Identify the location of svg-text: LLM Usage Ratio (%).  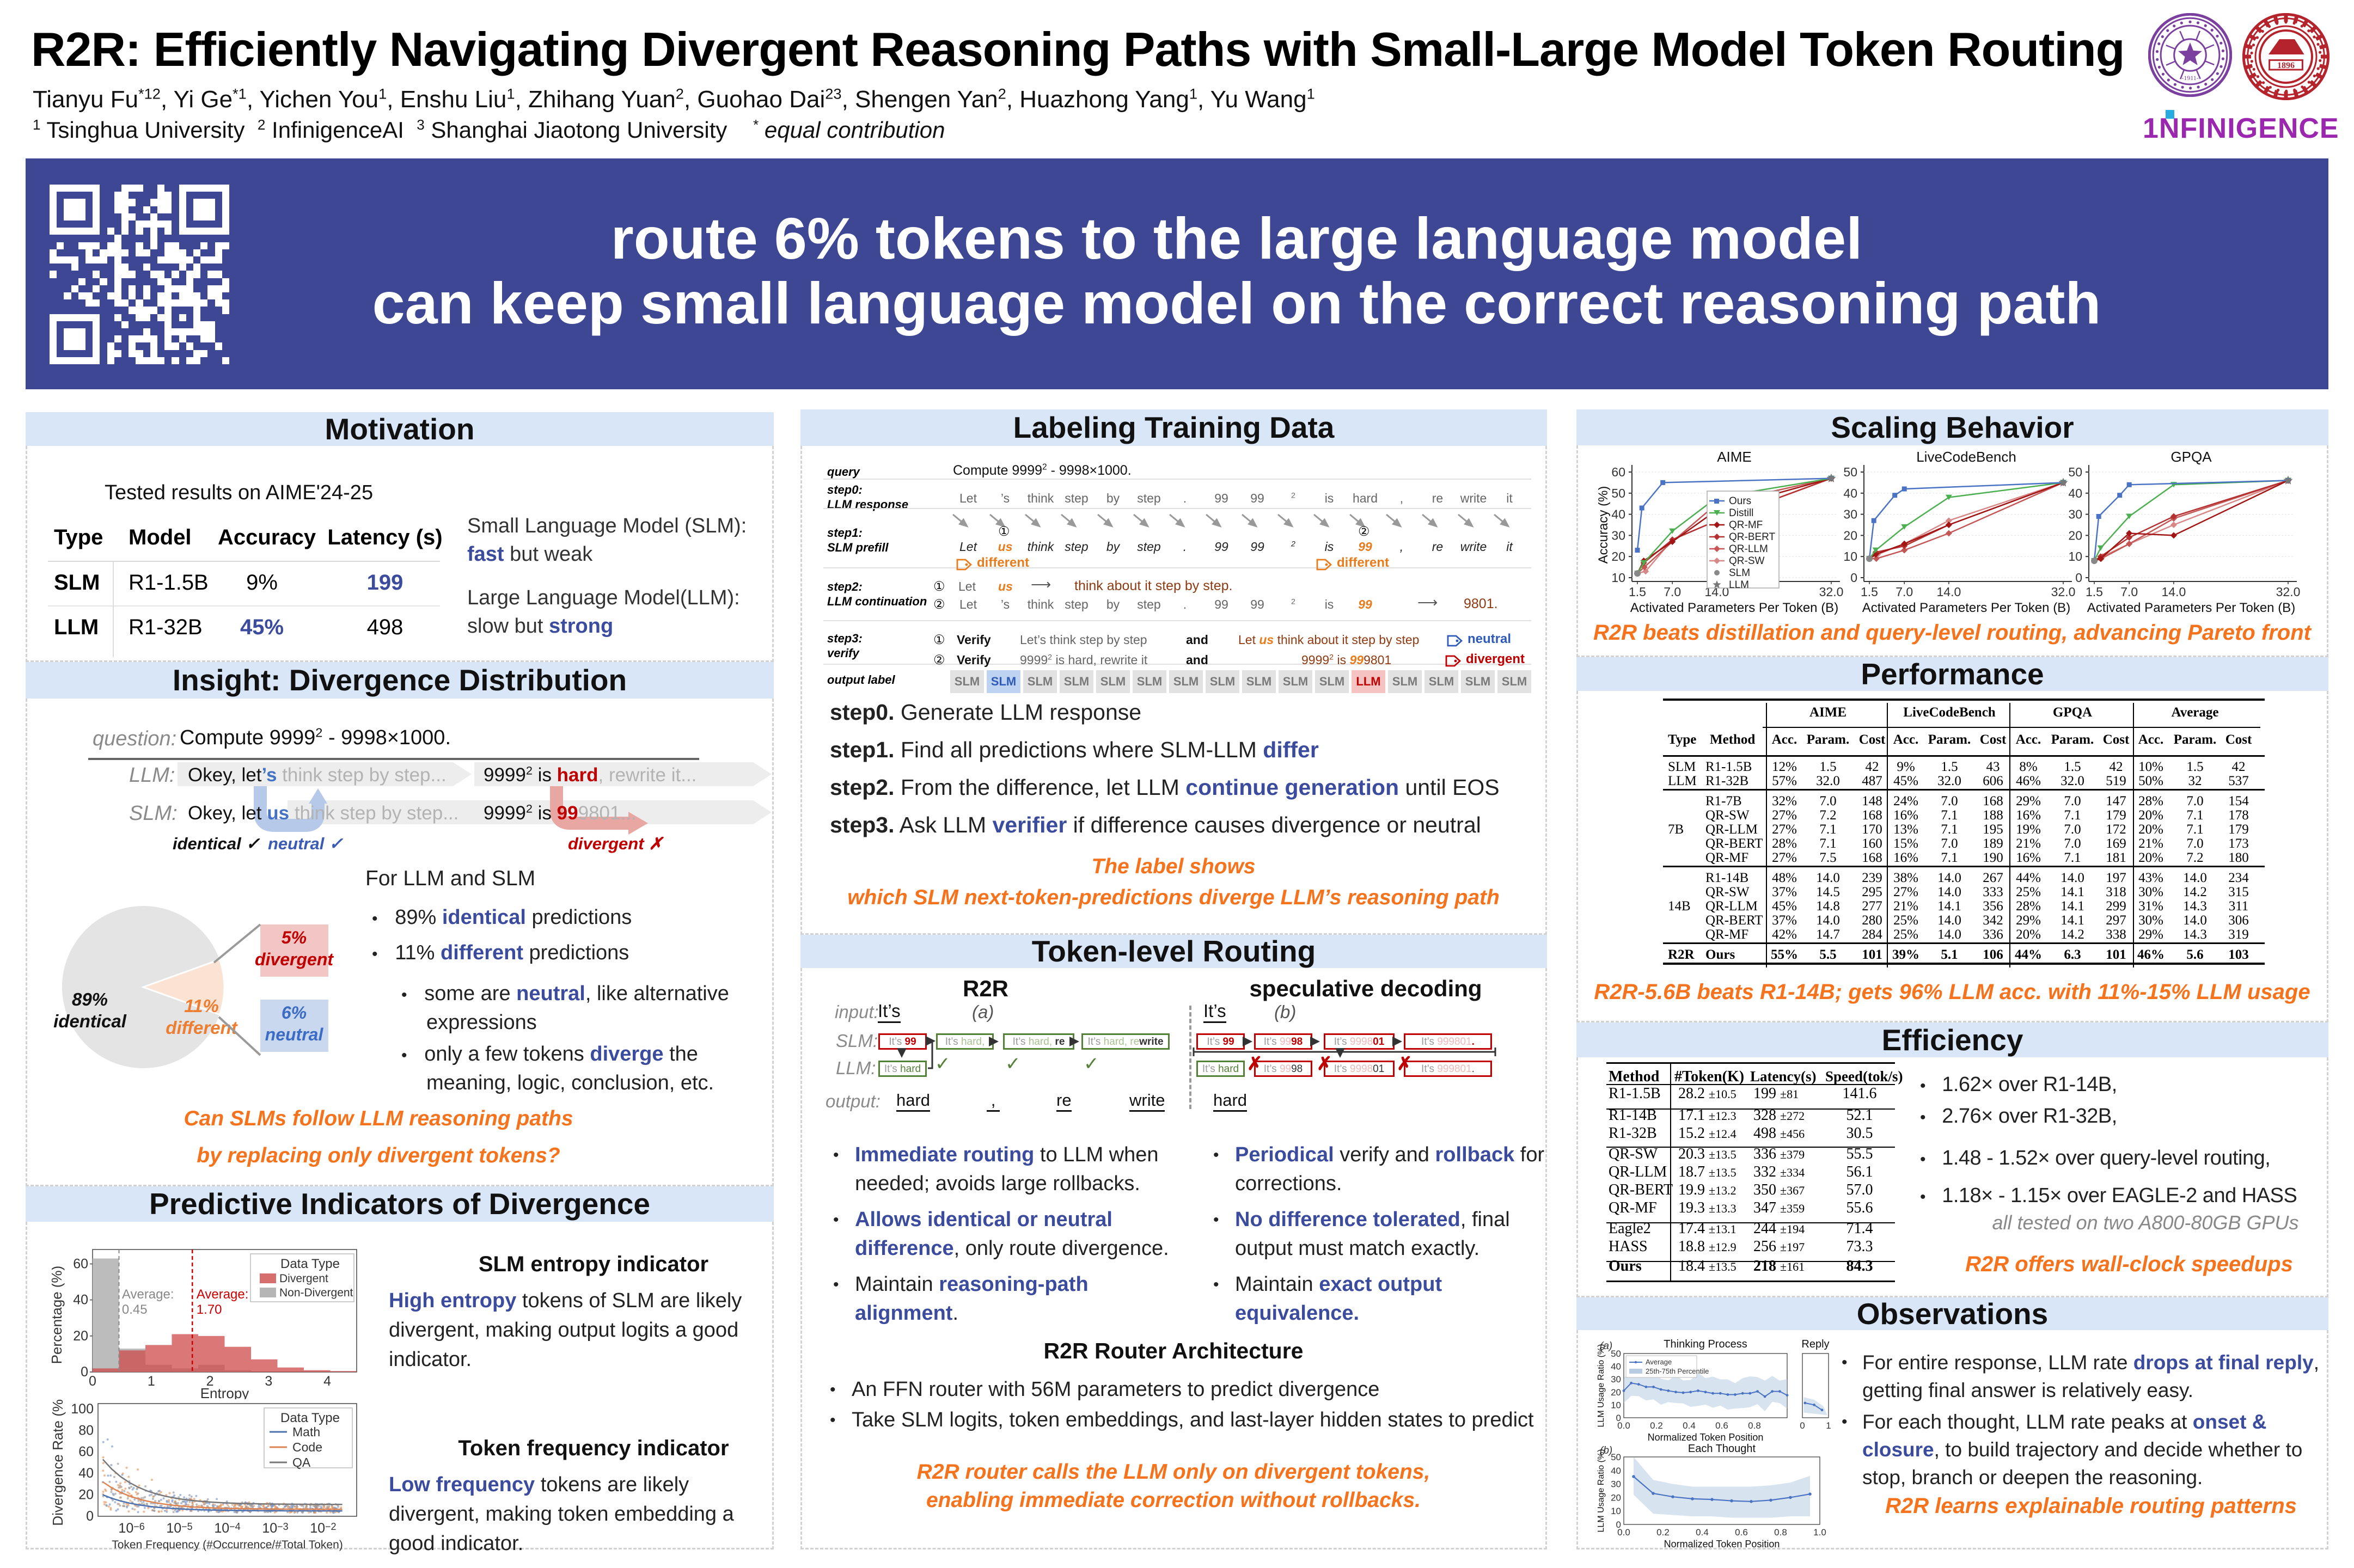
(1601, 1491).